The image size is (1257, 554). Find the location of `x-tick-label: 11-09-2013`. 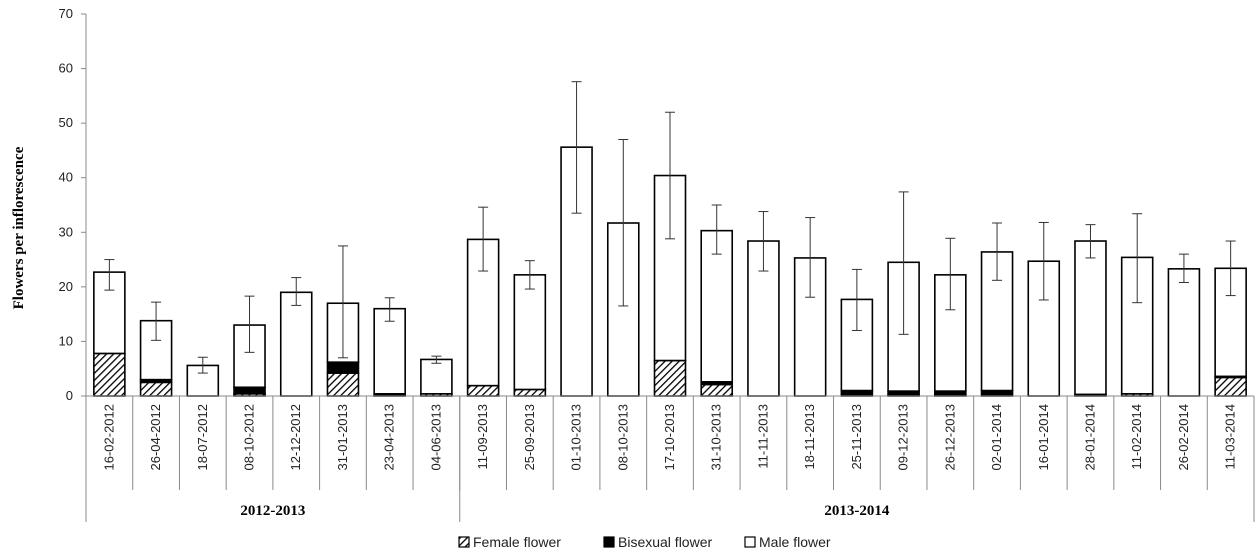

x-tick-label: 11-09-2013 is located at coordinates (482, 437).